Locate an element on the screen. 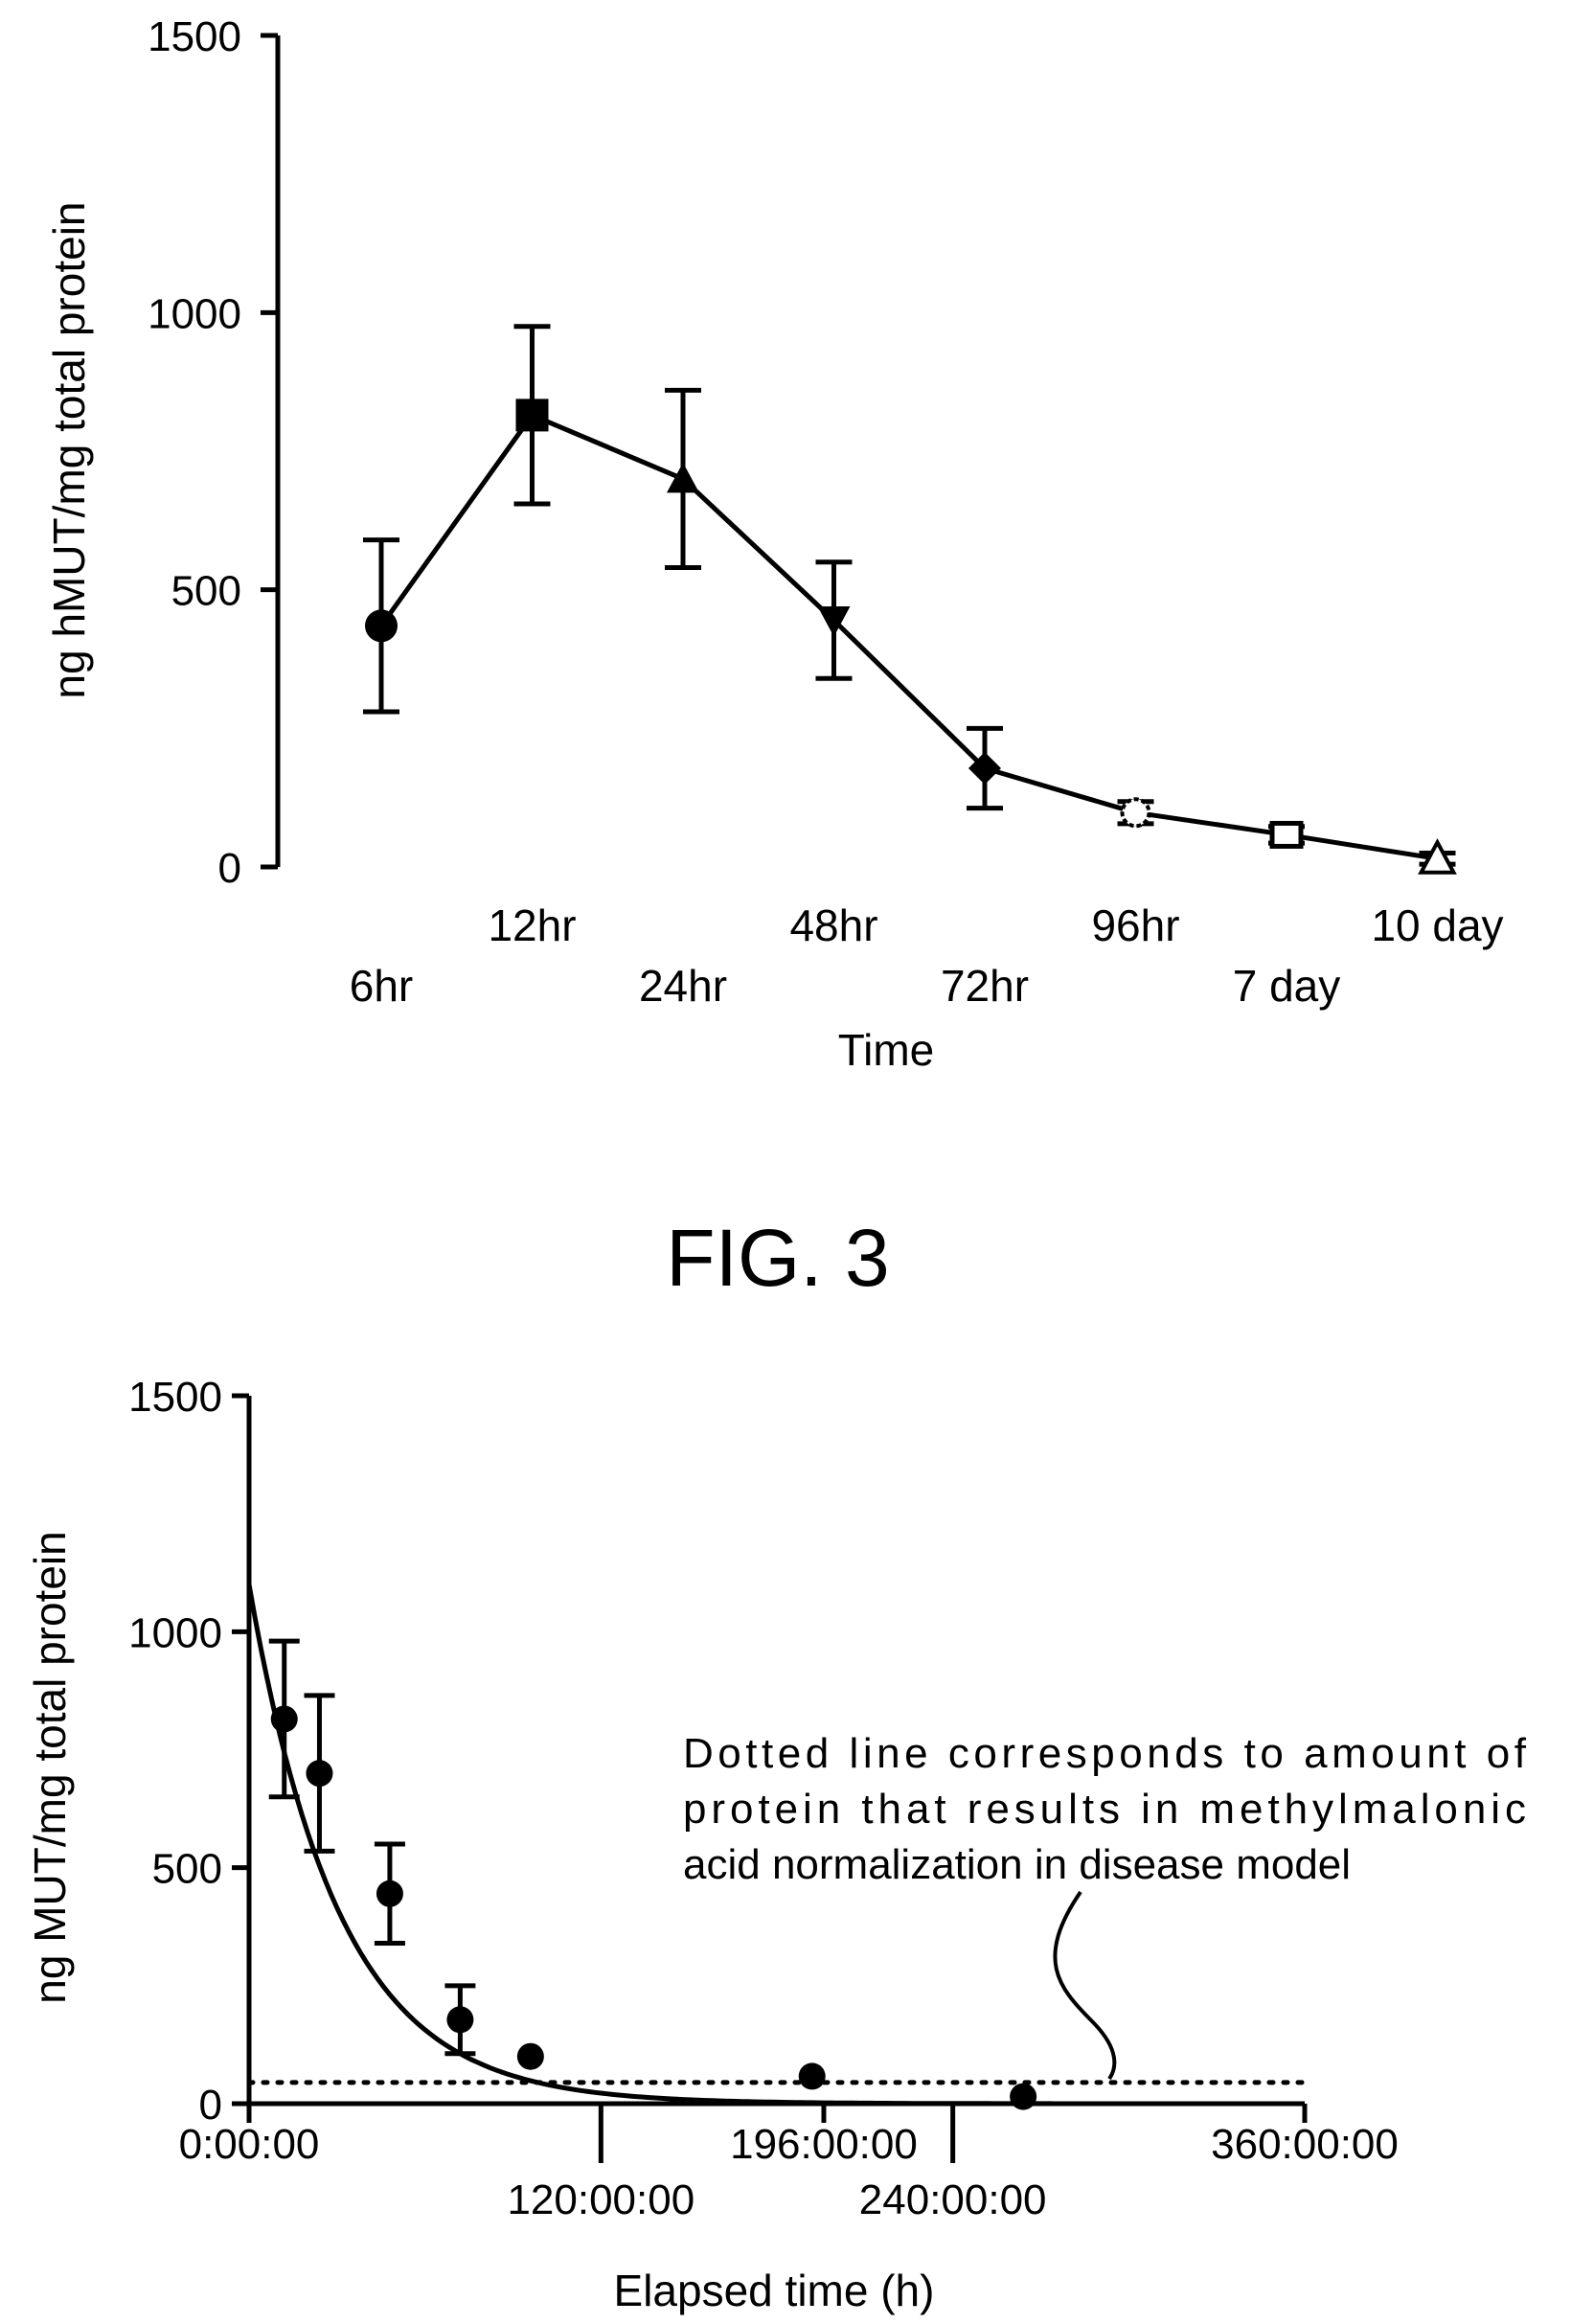  annotation-line-1: Dotted line corresponds to amount of is located at coordinates (1105, 1753).